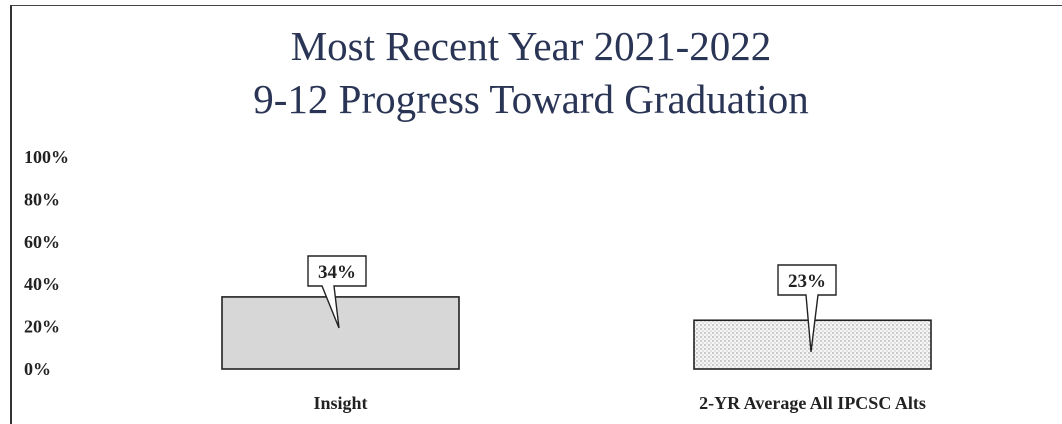  What do you see at coordinates (807, 281) in the screenshot?
I see `data-label: 23%` at bounding box center [807, 281].